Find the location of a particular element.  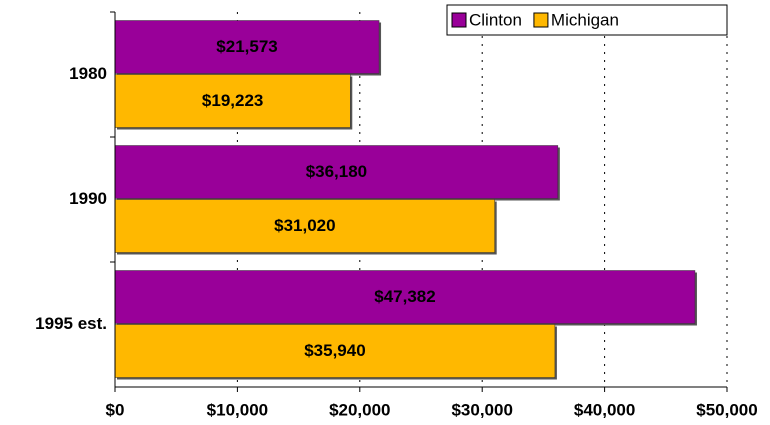

data-label: $21,573 is located at coordinates (246, 46).